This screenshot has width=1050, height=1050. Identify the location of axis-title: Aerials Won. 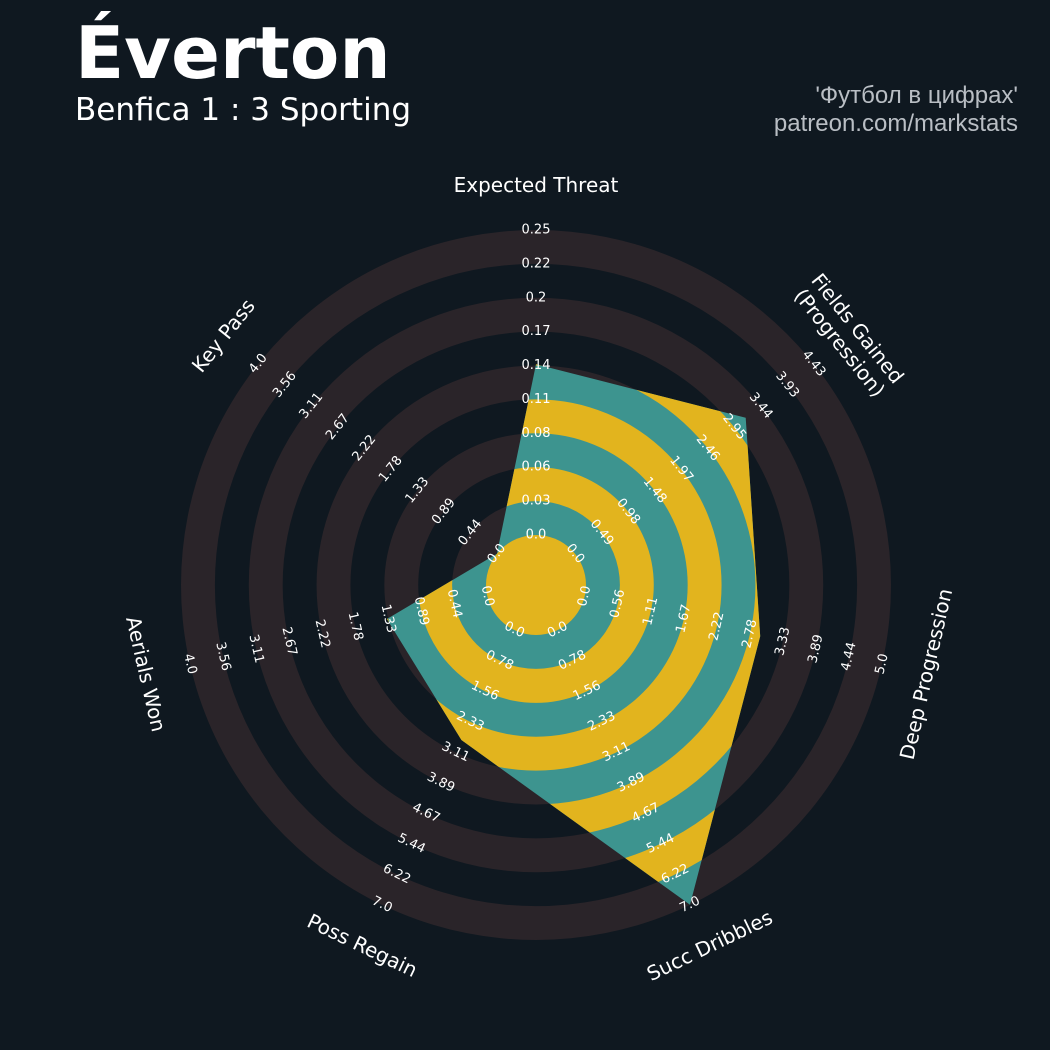
(146, 674).